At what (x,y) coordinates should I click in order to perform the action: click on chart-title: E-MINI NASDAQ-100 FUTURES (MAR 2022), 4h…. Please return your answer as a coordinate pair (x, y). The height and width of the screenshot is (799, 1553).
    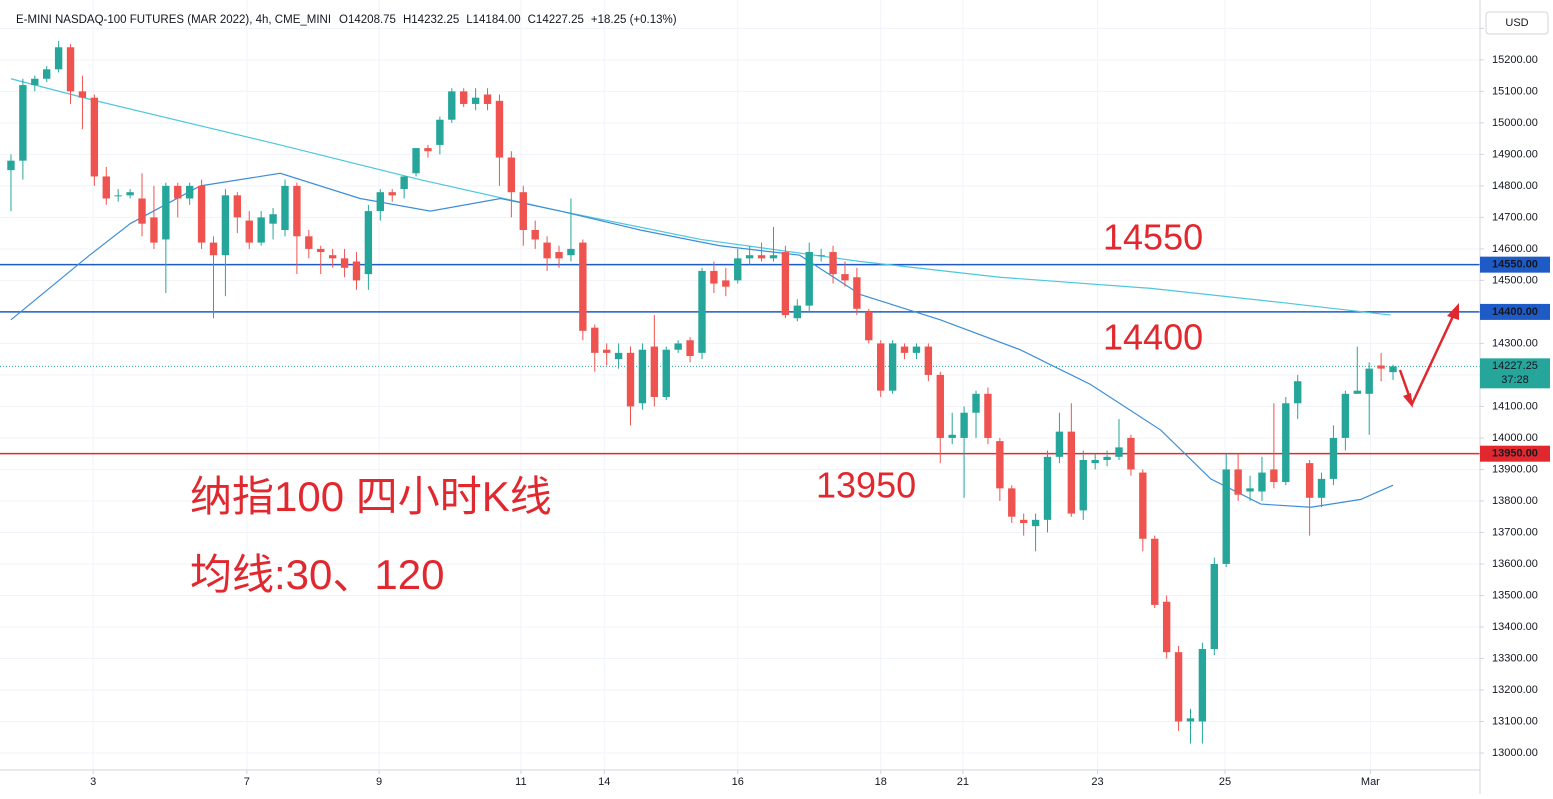
    Looking at the image, I should click on (173, 20).